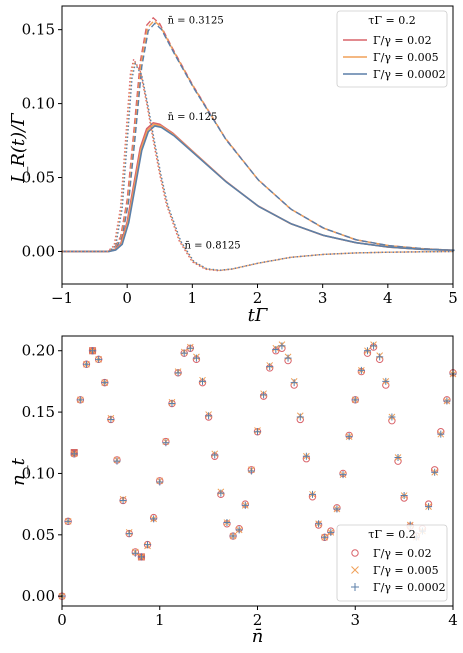 The height and width of the screenshot is (653, 463). I want to click on top-legend-frame, so click(392, 49).